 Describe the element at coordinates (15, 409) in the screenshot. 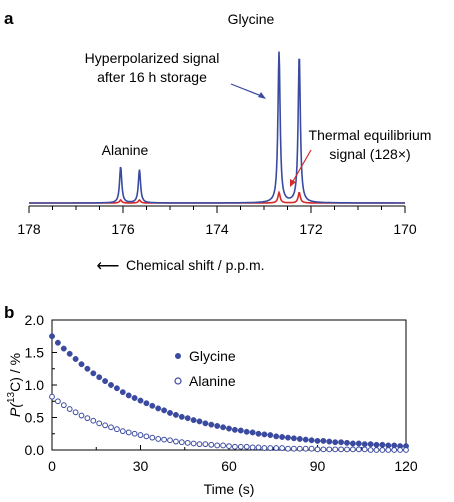

I see `decay-y-label-prefix: P(` at that location.